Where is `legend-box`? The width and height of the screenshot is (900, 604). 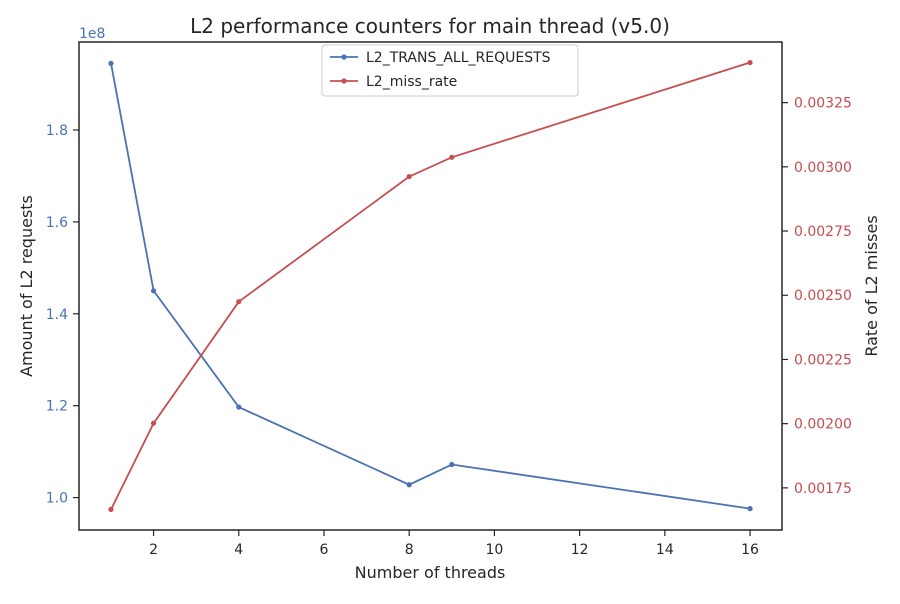
legend-box is located at coordinates (450, 70).